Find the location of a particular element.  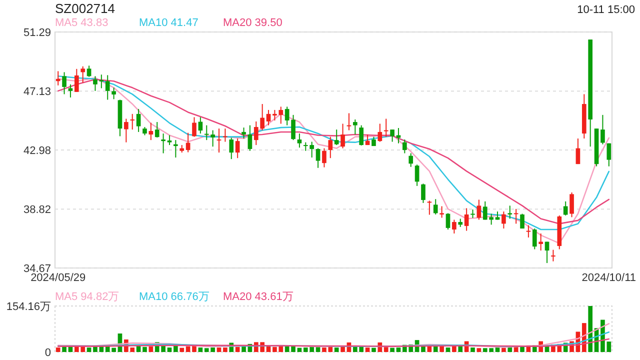

y-tick-label: 42.98 is located at coordinates (37, 151).